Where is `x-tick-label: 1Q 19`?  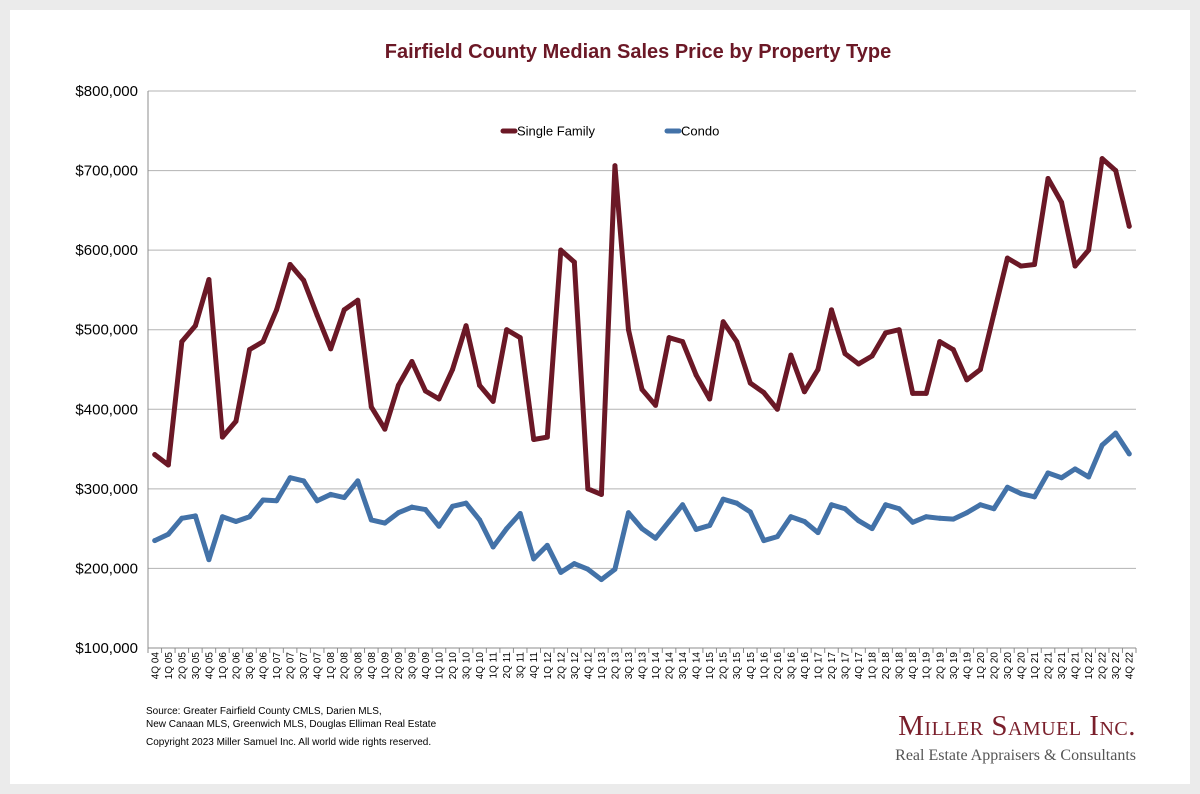
x-tick-label: 1Q 19 is located at coordinates (927, 666).